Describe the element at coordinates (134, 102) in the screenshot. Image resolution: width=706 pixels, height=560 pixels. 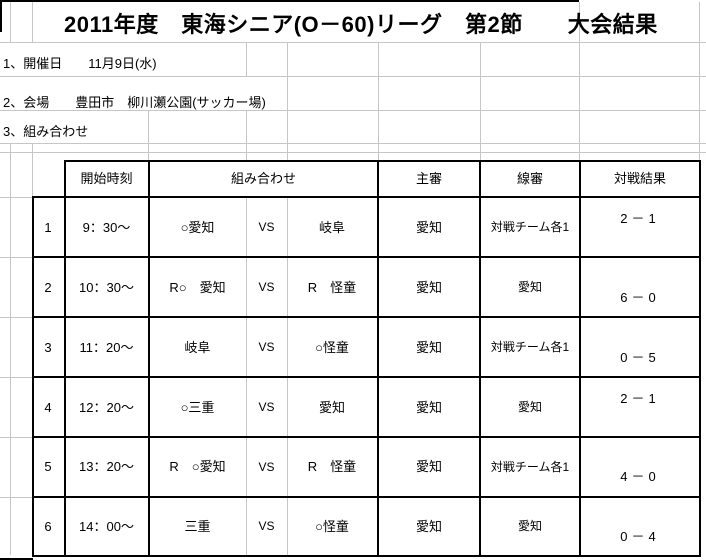
I see `info-venue: 2、会場 豊田市 柳川瀬公園(サッカー場)` at that location.